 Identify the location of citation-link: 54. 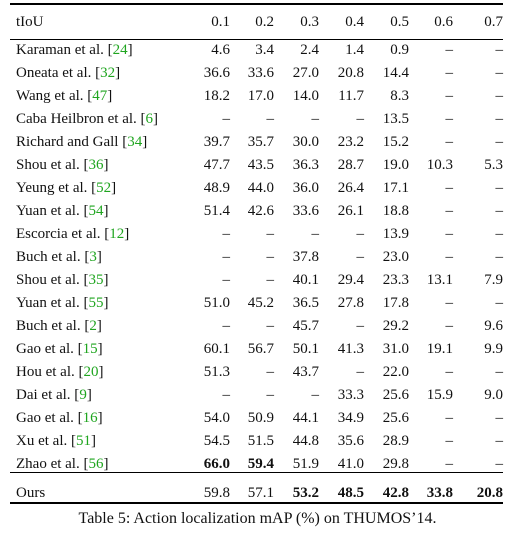
(96, 211).